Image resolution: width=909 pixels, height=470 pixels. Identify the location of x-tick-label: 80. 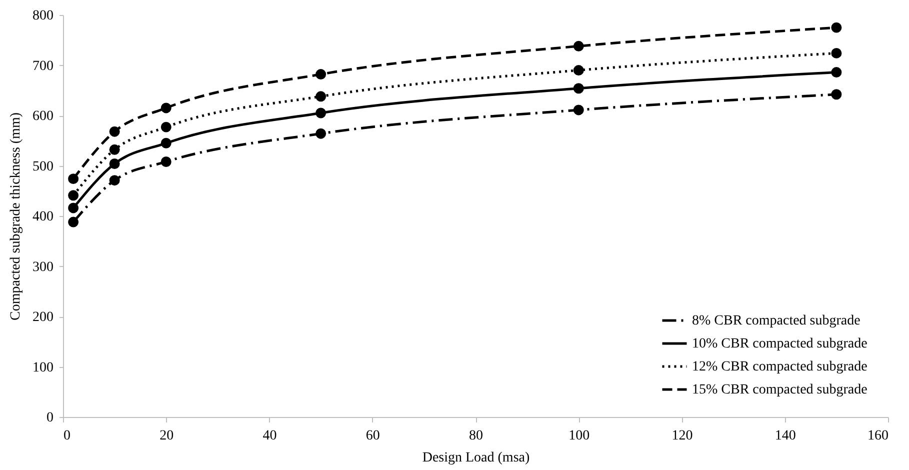
(476, 436).